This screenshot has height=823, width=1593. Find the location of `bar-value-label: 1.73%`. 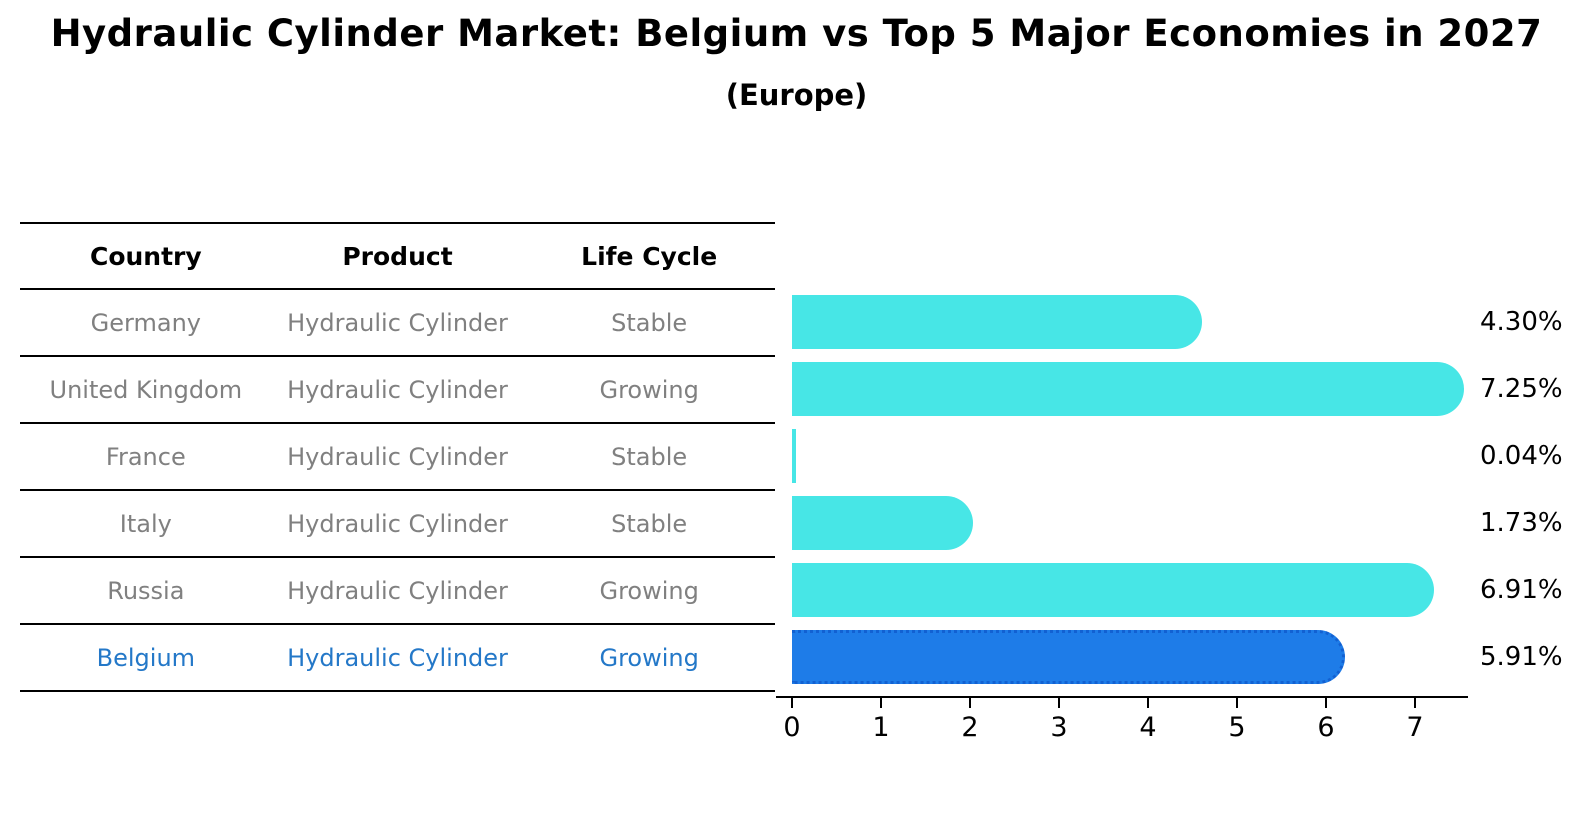

bar-value-label: 1.73% is located at coordinates (1521, 522).